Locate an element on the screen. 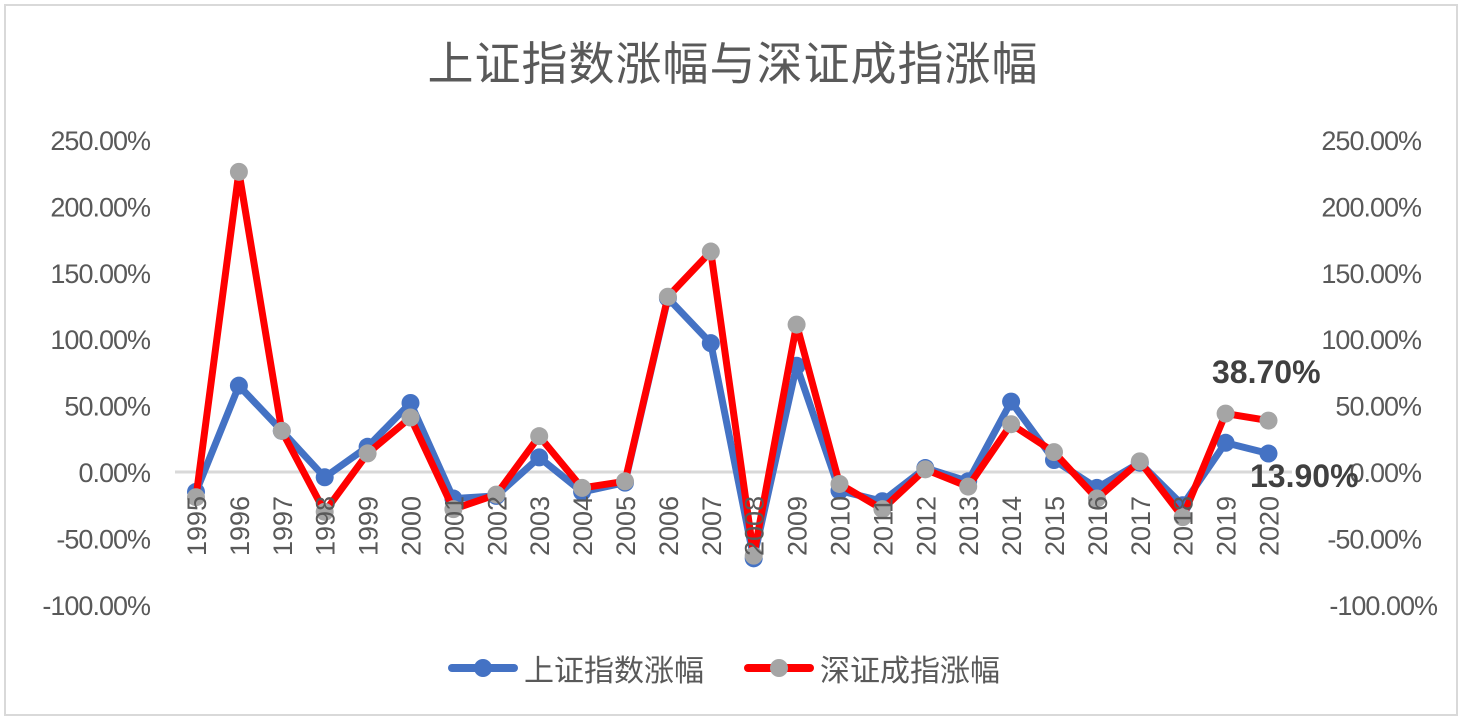  x-axis-tick-label: 2012 is located at coordinates (926, 526).